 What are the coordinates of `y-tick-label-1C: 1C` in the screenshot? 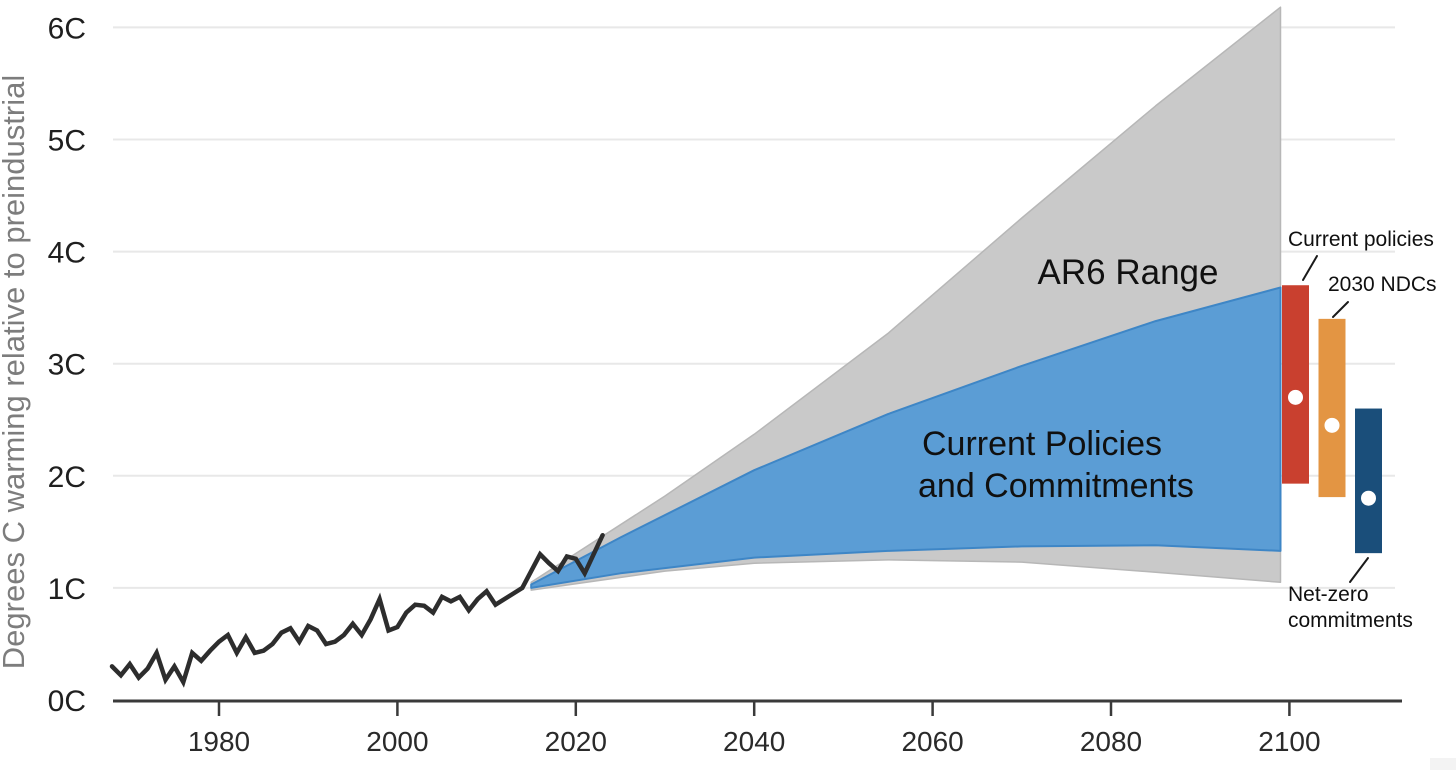 It's located at (67, 589).